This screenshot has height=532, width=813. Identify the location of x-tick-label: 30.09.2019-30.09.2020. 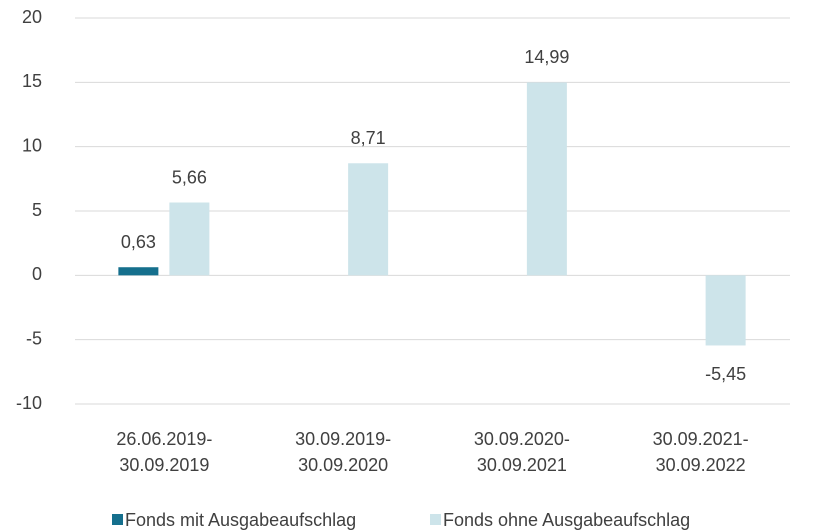
(343, 452).